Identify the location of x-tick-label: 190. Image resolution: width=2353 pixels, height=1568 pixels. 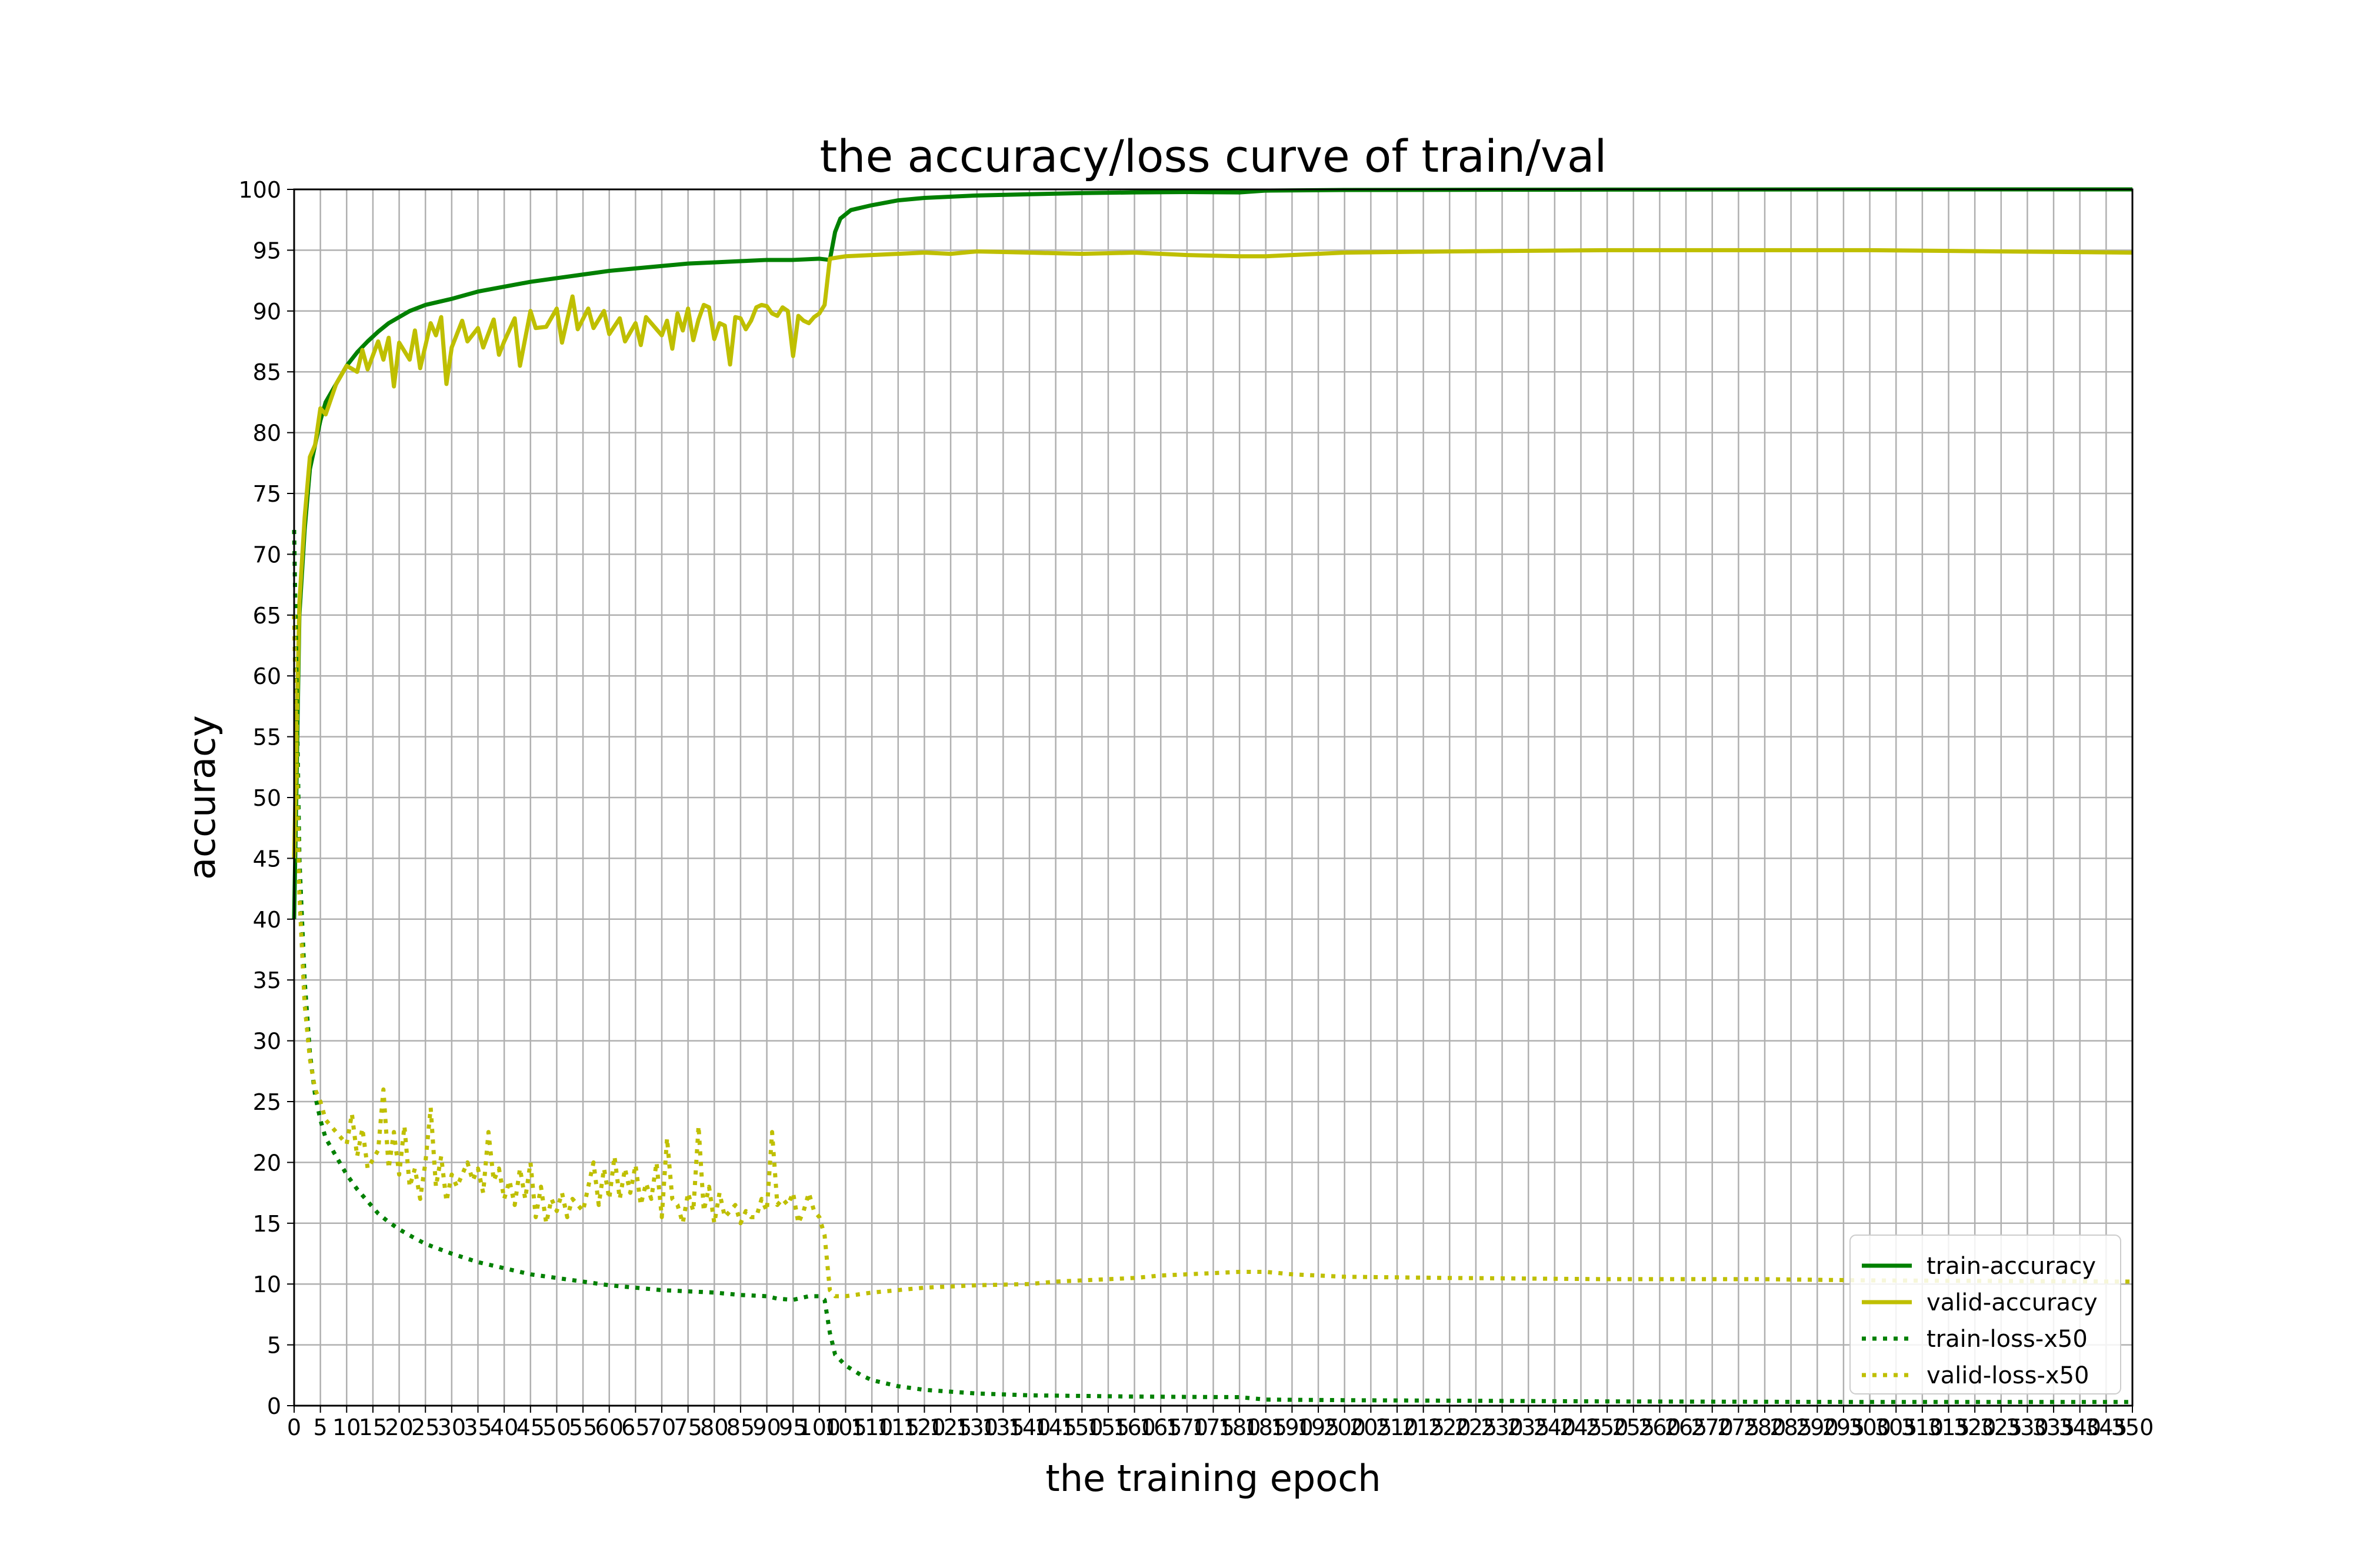
(1292, 1427).